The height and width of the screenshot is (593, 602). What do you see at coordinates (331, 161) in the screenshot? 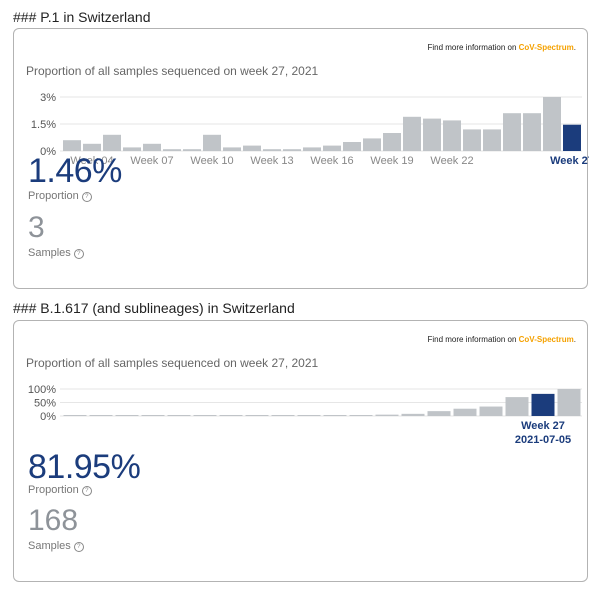
I see `x-tick-label: Week 16` at bounding box center [331, 161].